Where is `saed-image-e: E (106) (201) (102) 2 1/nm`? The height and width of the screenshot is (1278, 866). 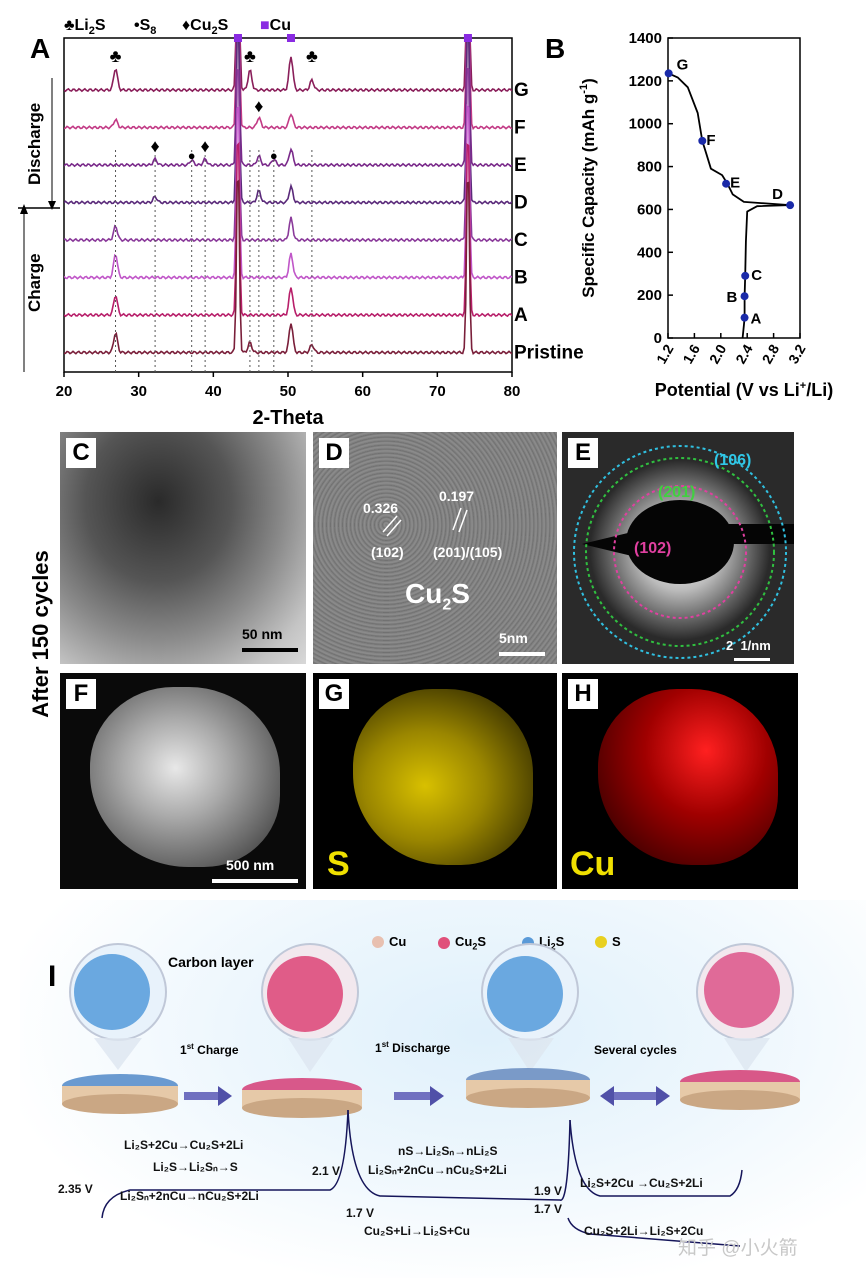
saed-image-e: E (106) (201) (102) 2 1/nm is located at coordinates (678, 548).